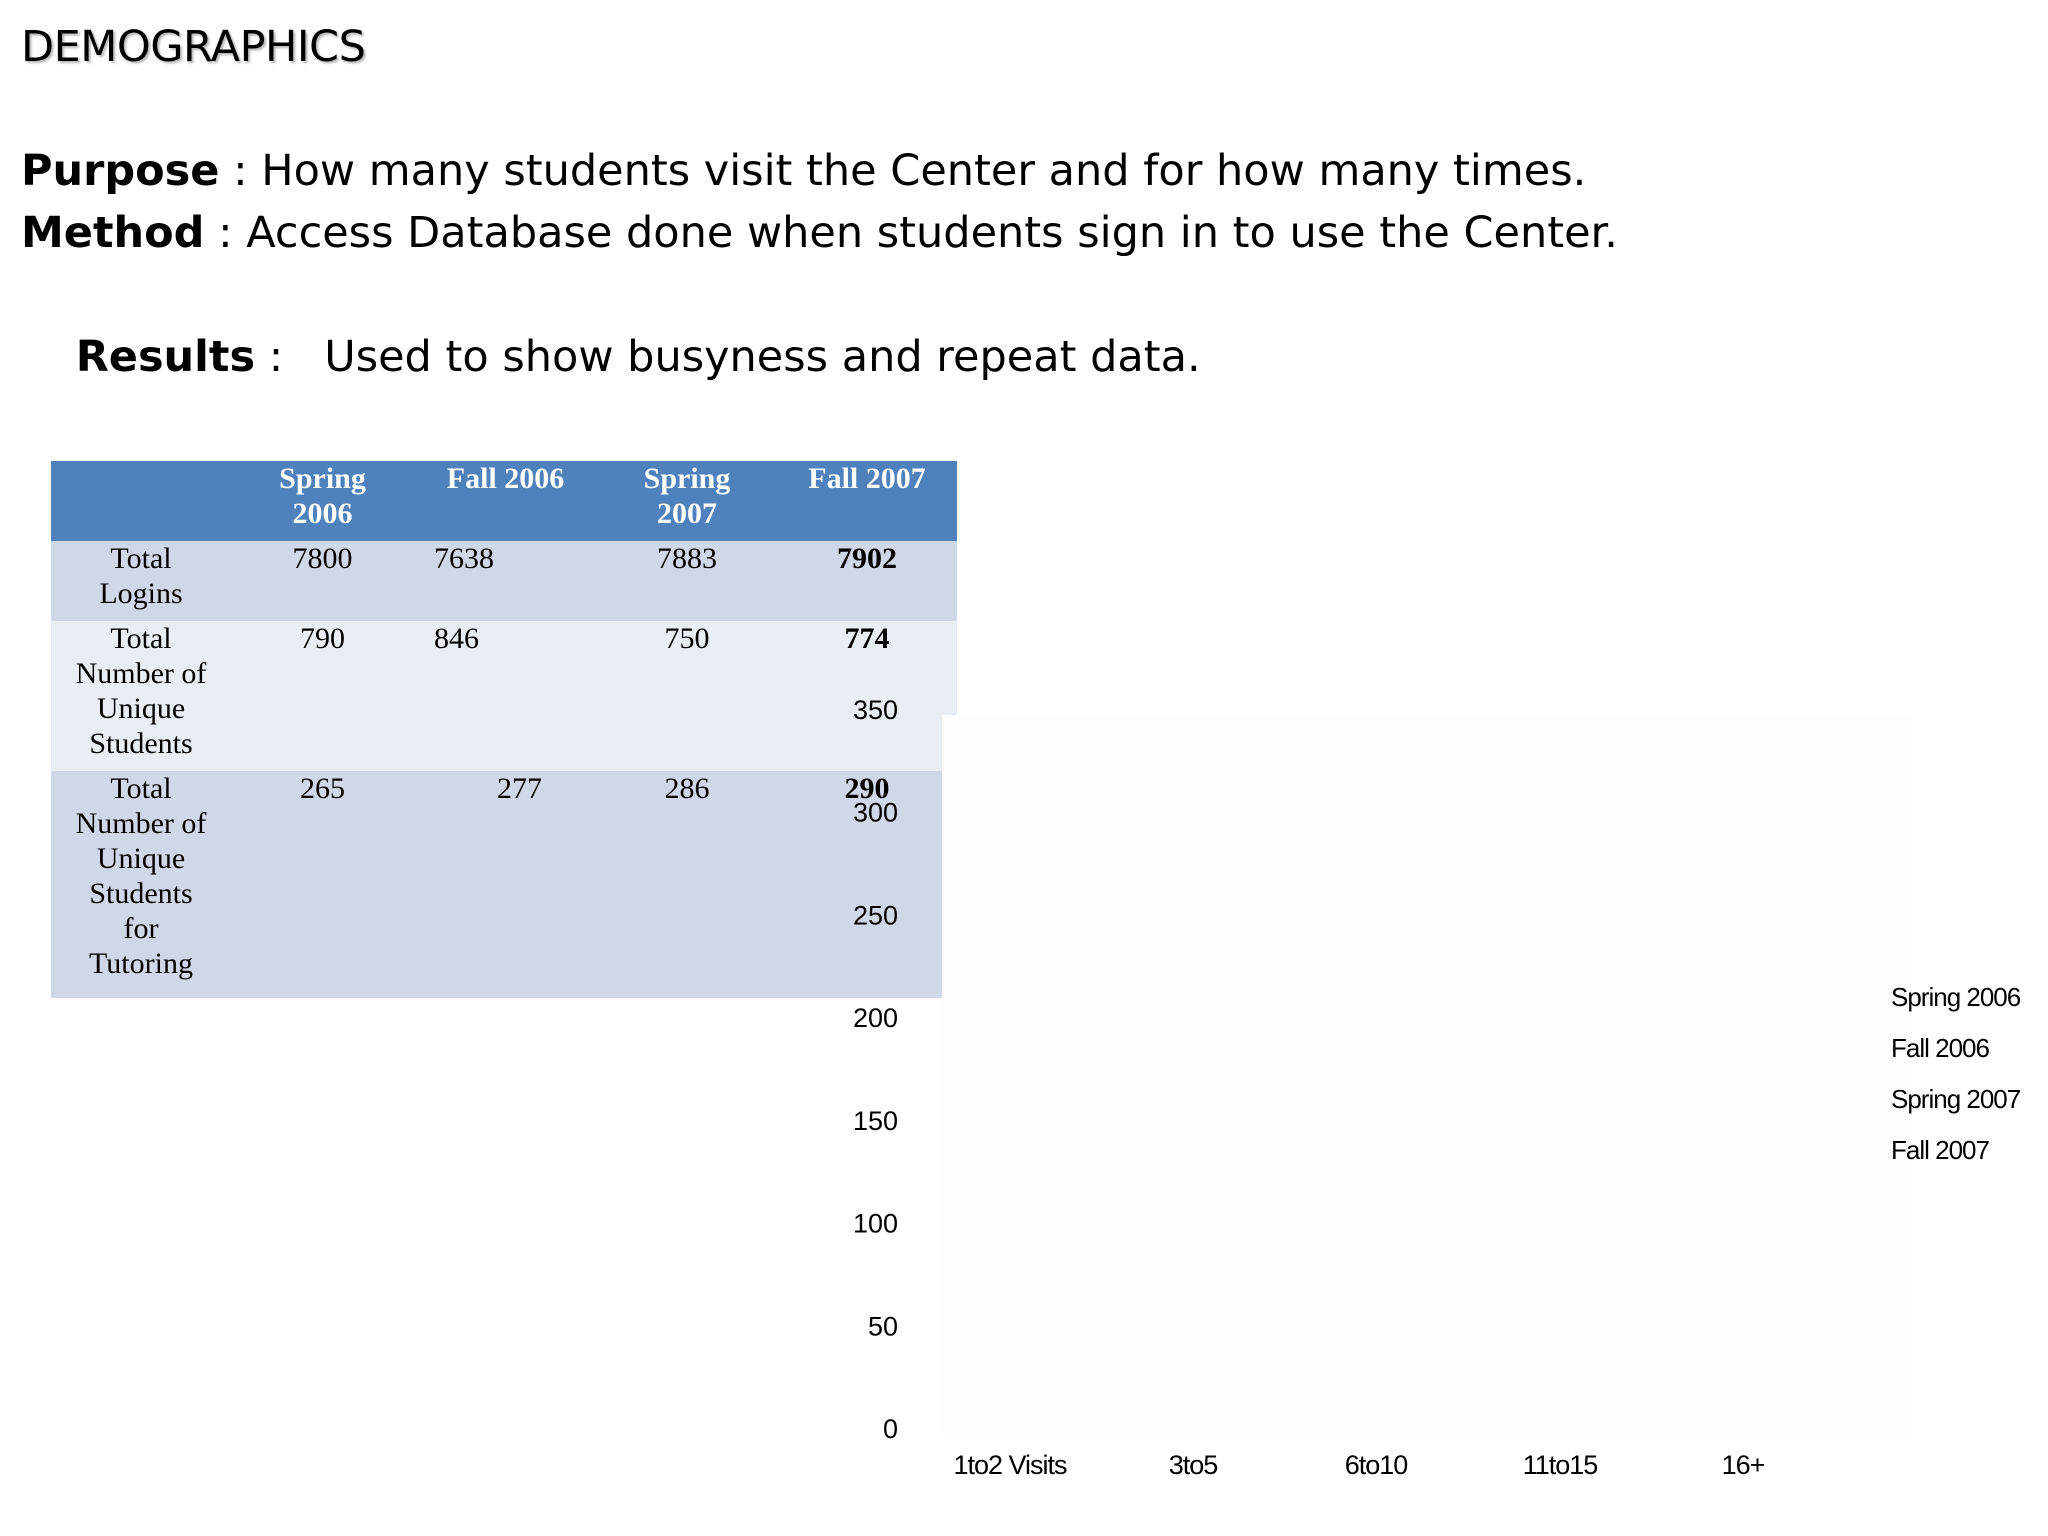  I want to click on table-cell: 7638, so click(505, 581).